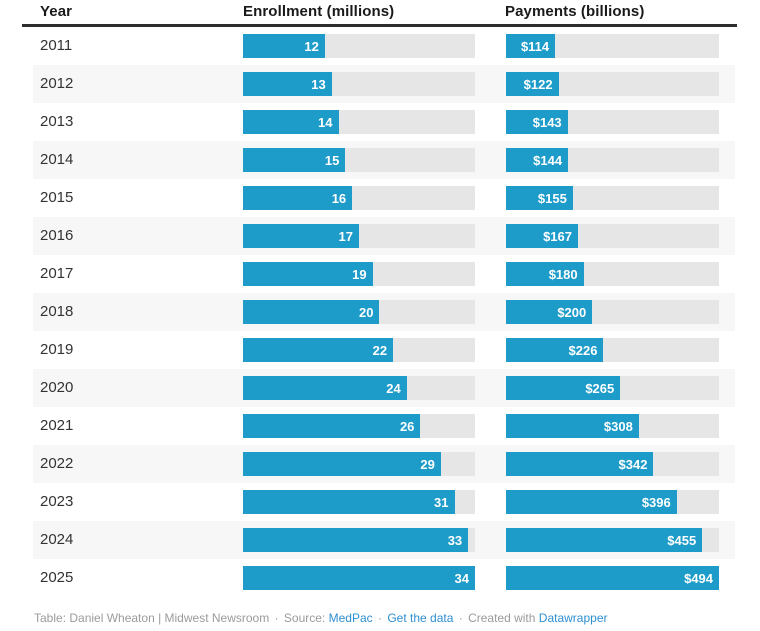 This screenshot has height=631, width=760. I want to click on payments-bar-track: $265, so click(612, 388).